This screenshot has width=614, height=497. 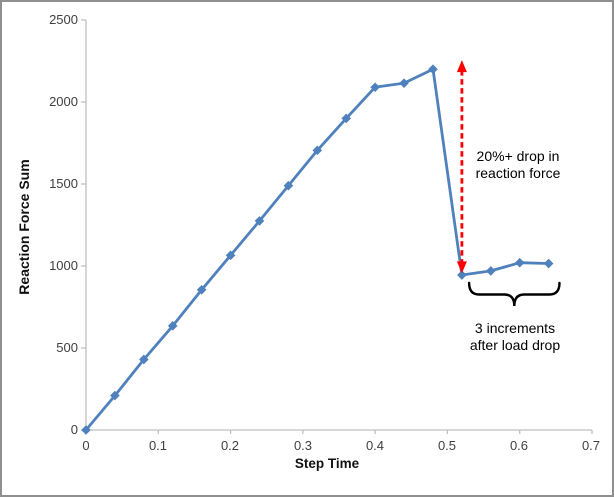 What do you see at coordinates (158, 445) in the screenshot?
I see `x-tick-label: 0.1` at bounding box center [158, 445].